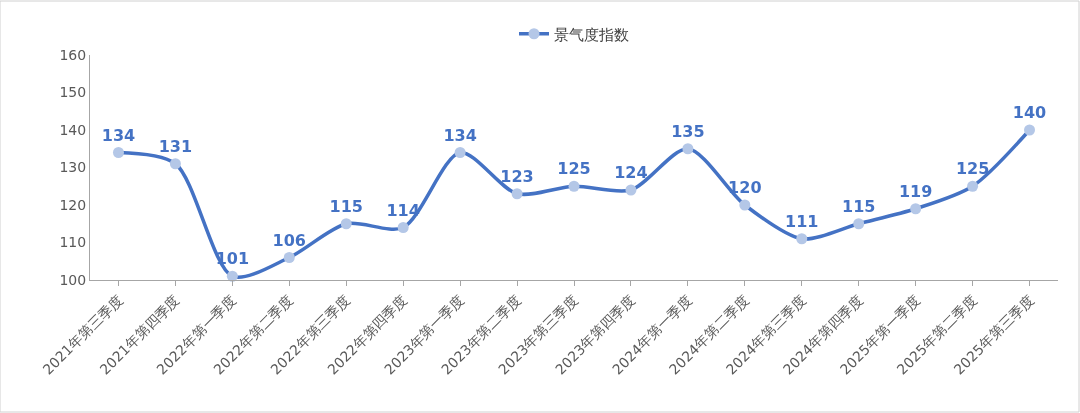 The height and width of the screenshot is (413, 1080). I want to click on data-label: 124, so click(631, 173).